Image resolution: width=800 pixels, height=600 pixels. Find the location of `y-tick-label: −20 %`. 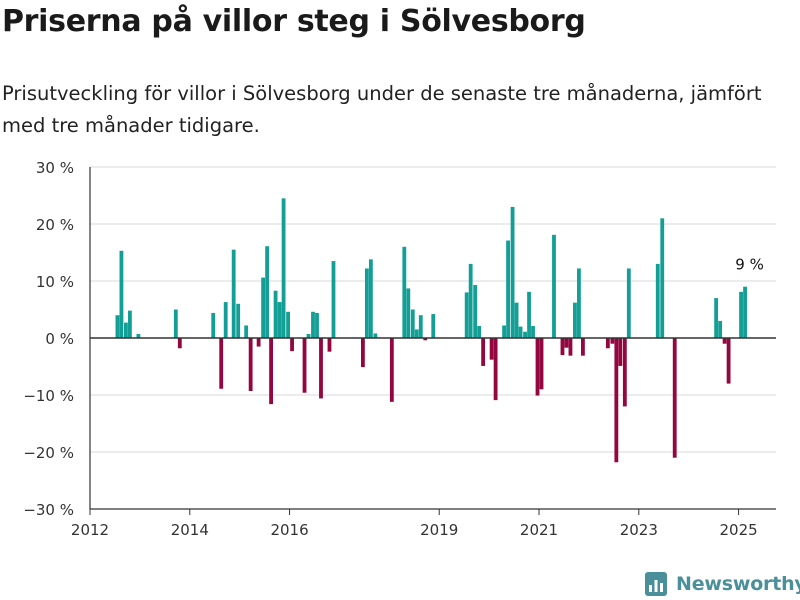

y-tick-label: −20 % is located at coordinates (48, 453).